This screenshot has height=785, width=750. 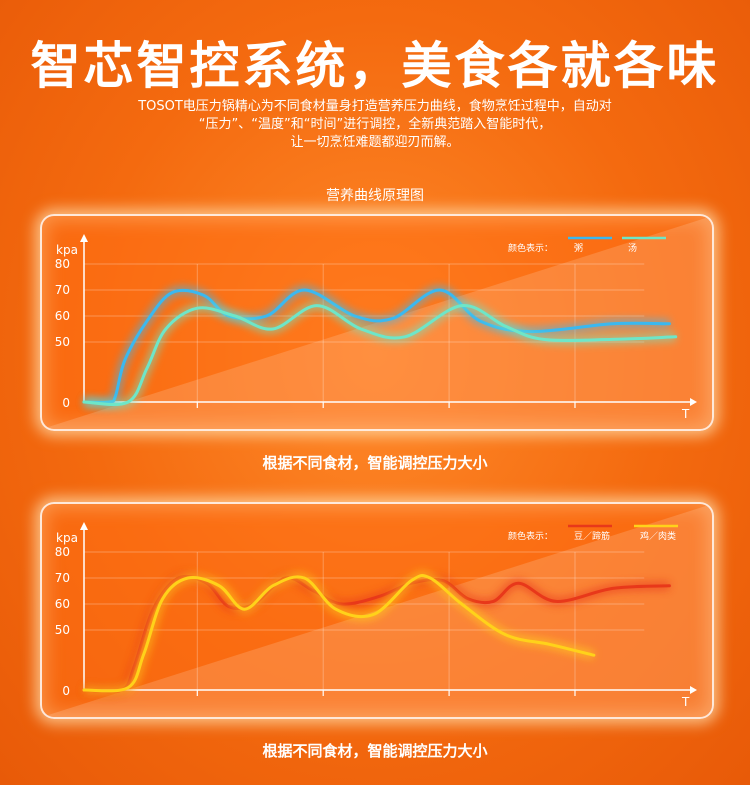 What do you see at coordinates (375, 750) in the screenshot?
I see `chart-2-caption: 根据不同食材，智能调控压力大小` at bounding box center [375, 750].